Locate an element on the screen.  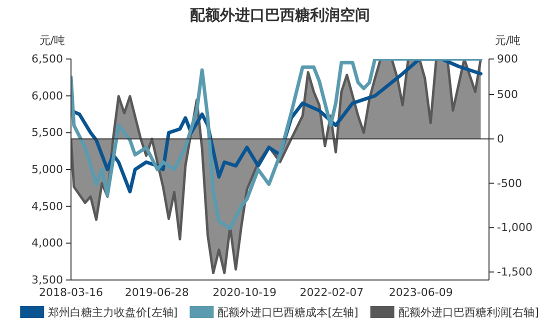
y2-tick-label: 500 is located at coordinates (507, 95).